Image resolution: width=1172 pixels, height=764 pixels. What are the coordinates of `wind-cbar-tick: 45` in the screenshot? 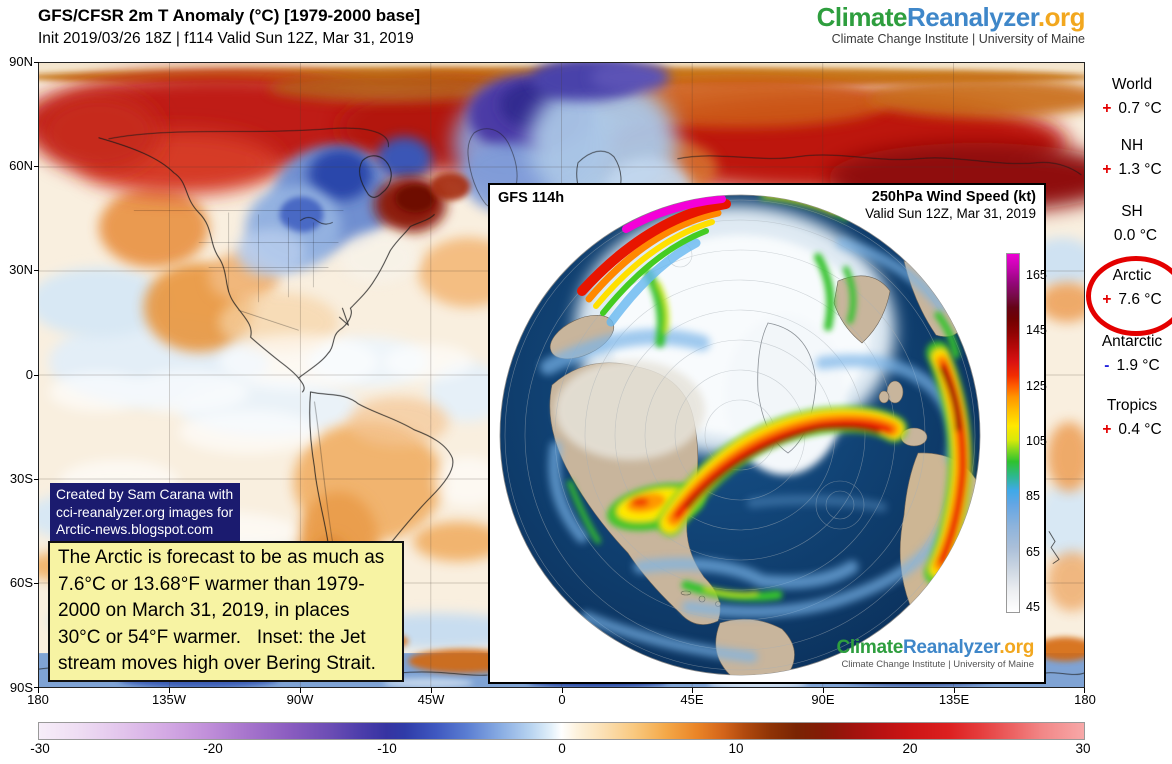 It's located at (1033, 607).